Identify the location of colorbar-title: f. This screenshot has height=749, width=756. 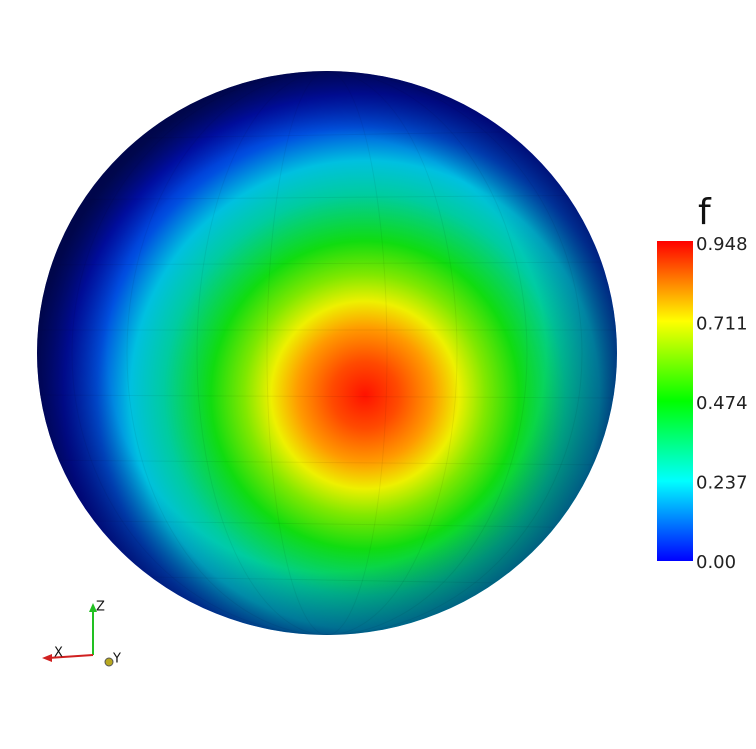
(705, 212).